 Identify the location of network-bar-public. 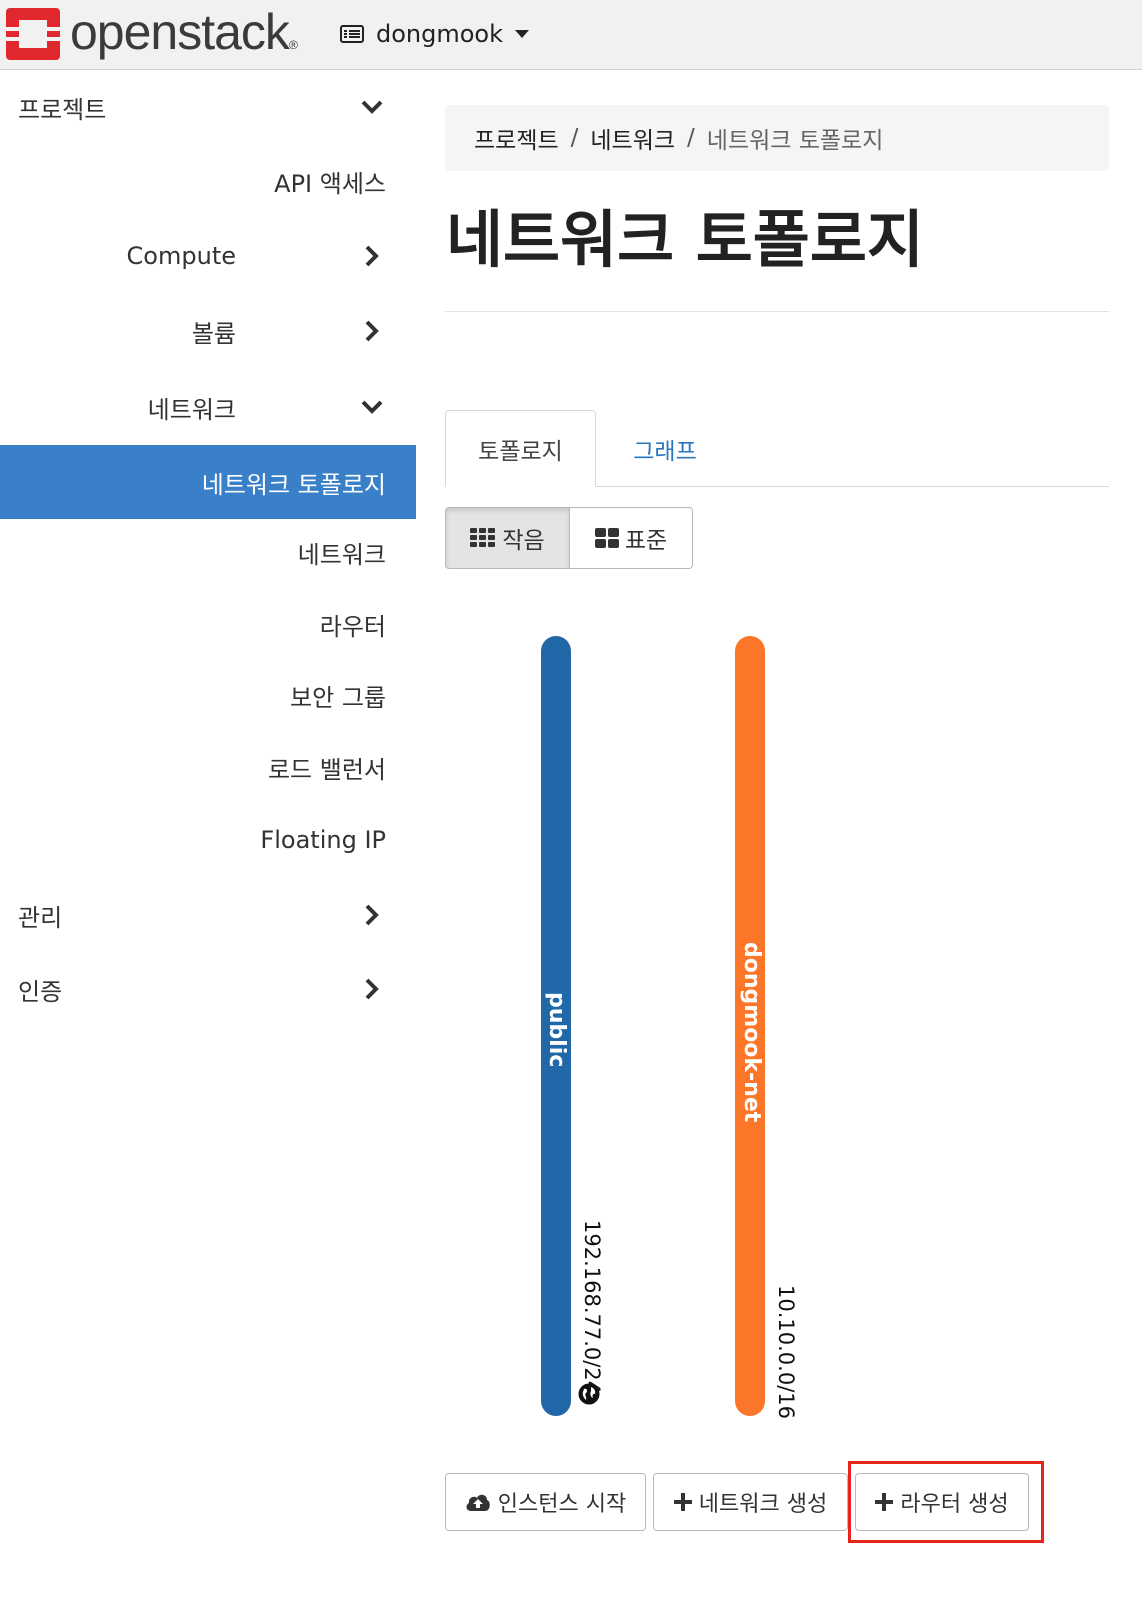
(556, 1026).